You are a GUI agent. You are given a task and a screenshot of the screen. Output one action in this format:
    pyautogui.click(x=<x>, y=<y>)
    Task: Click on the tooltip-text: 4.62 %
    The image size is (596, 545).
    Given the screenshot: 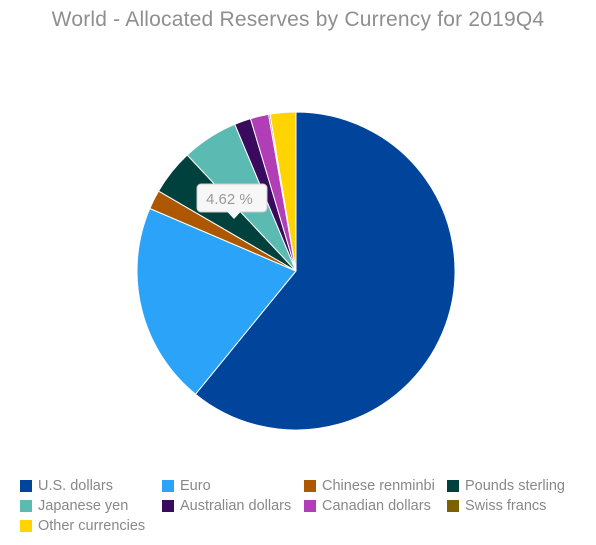 What is the action you would take?
    pyautogui.click(x=229, y=199)
    